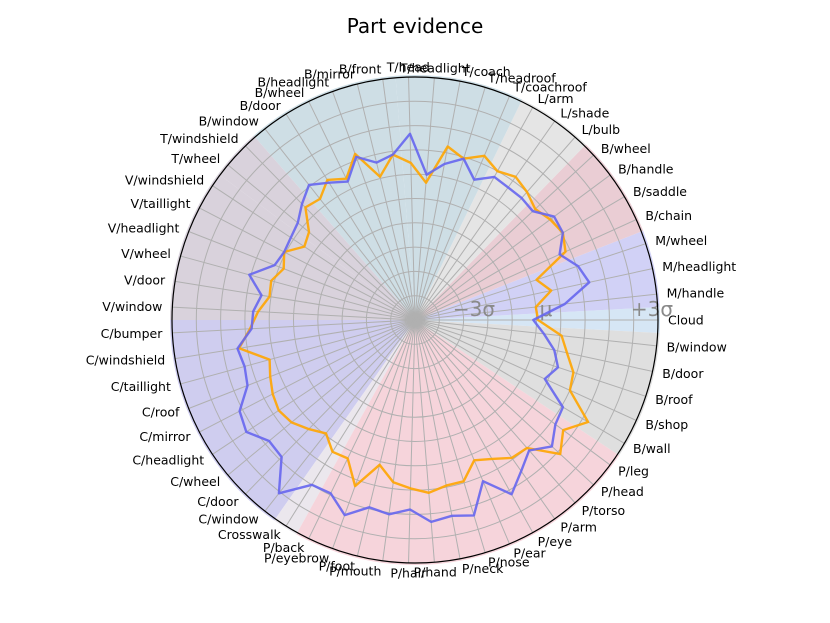 This screenshot has width=830, height=623. What do you see at coordinates (415, 26) in the screenshot?
I see `chart-title: Part evidence` at bounding box center [415, 26].